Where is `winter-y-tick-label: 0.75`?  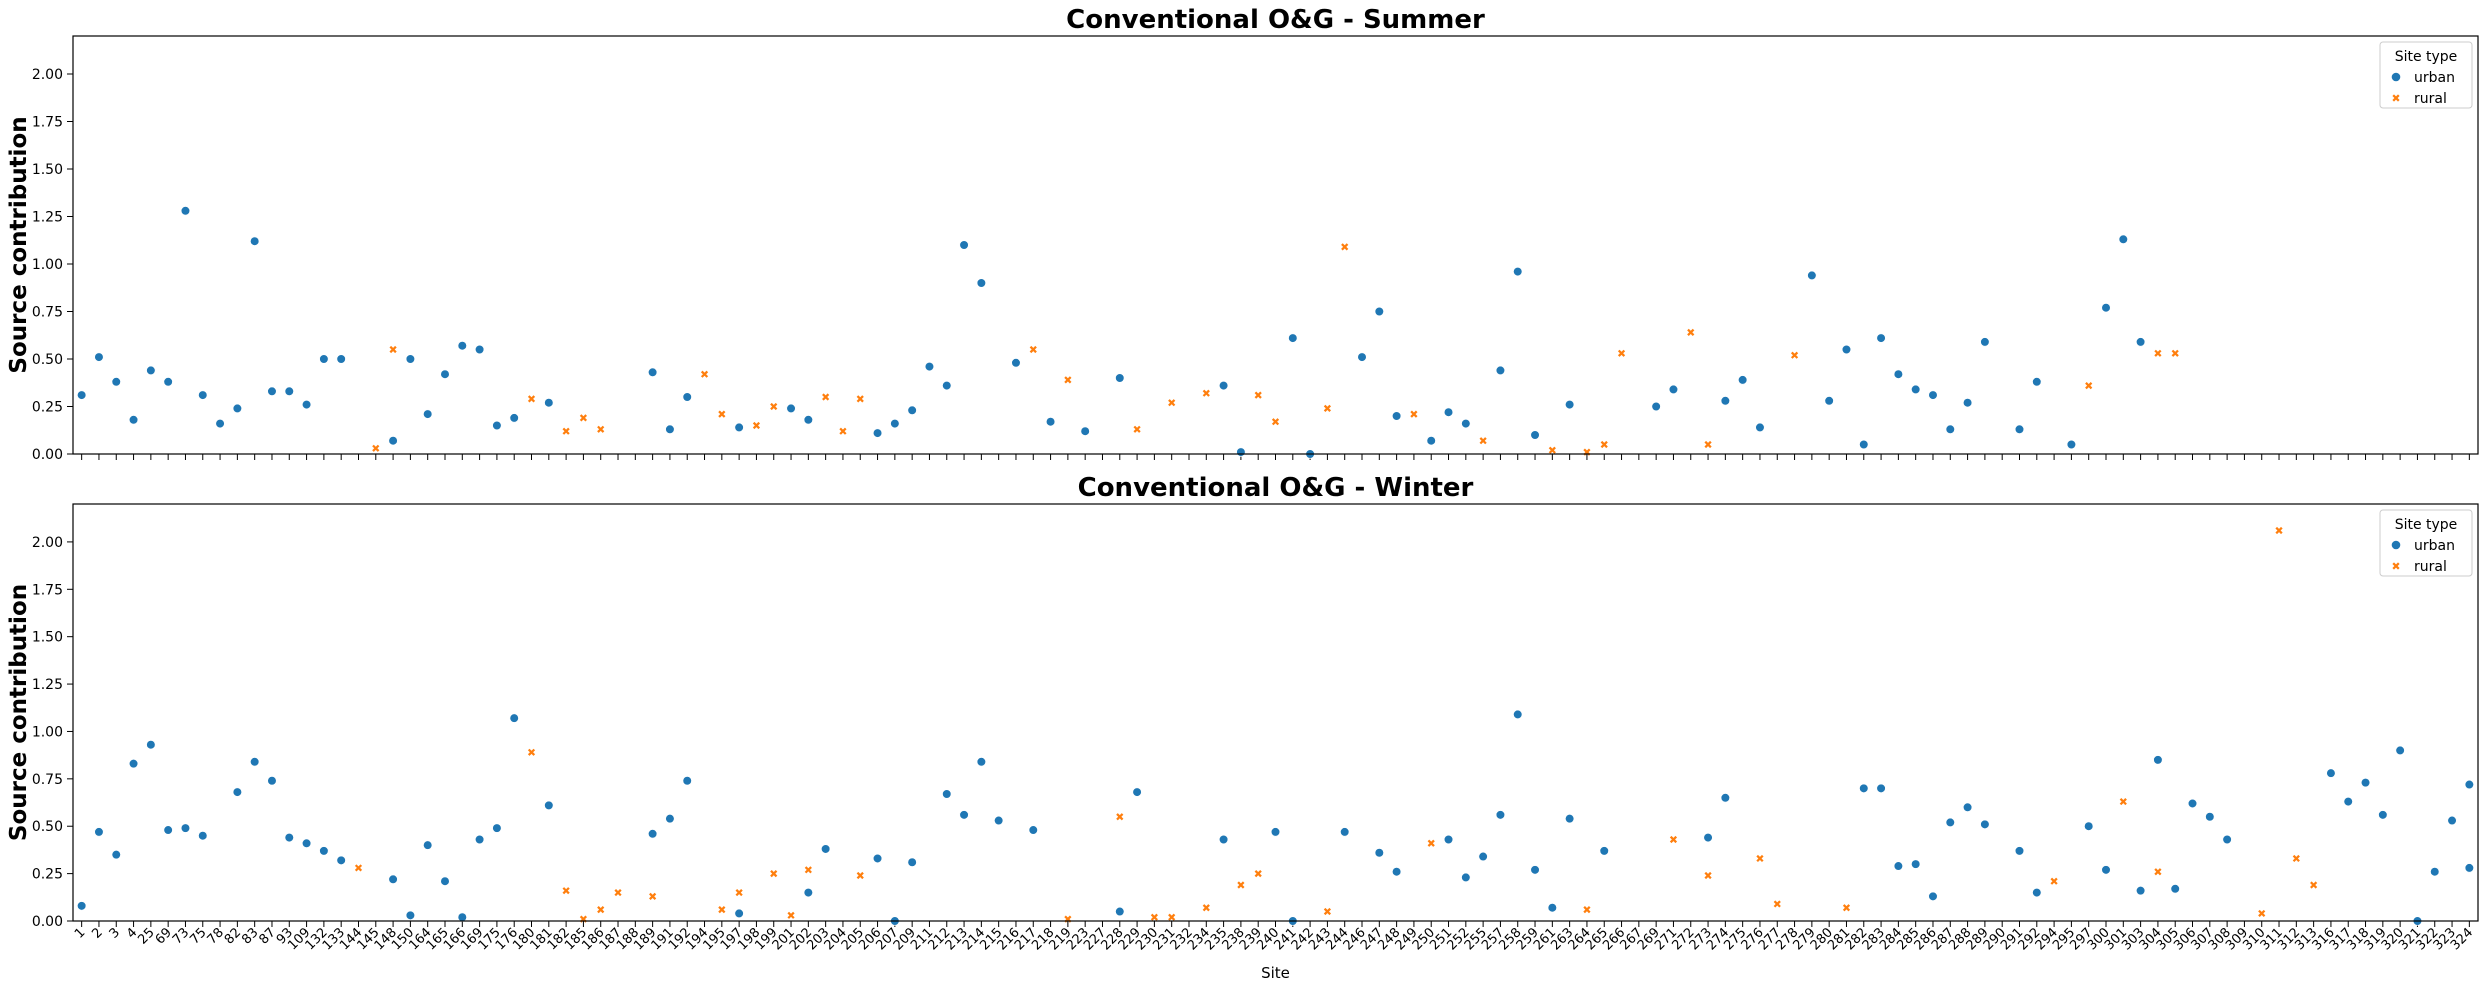 winter-y-tick-label: 0.75 is located at coordinates (47, 780).